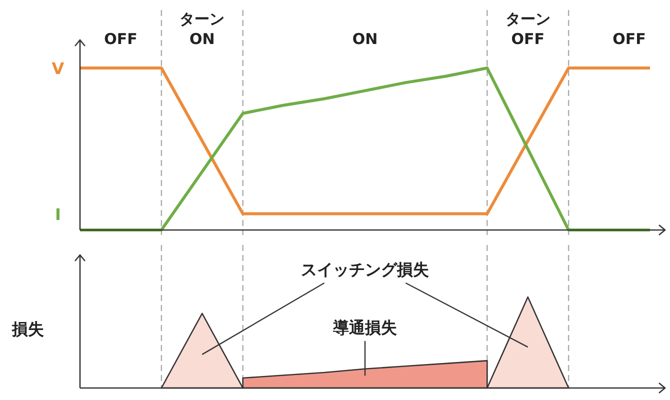 This screenshot has height=400, width=670. What do you see at coordinates (58, 68) in the screenshot?
I see `series-label: V` at bounding box center [58, 68].